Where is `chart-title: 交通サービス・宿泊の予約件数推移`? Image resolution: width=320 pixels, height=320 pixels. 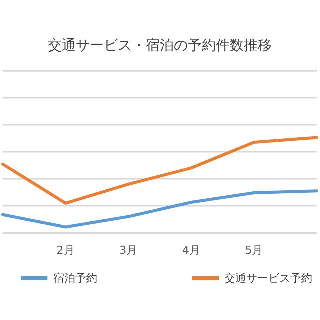
chart-title: 交通サービス・宿泊の予約件数推移 is located at coordinates (160, 46).